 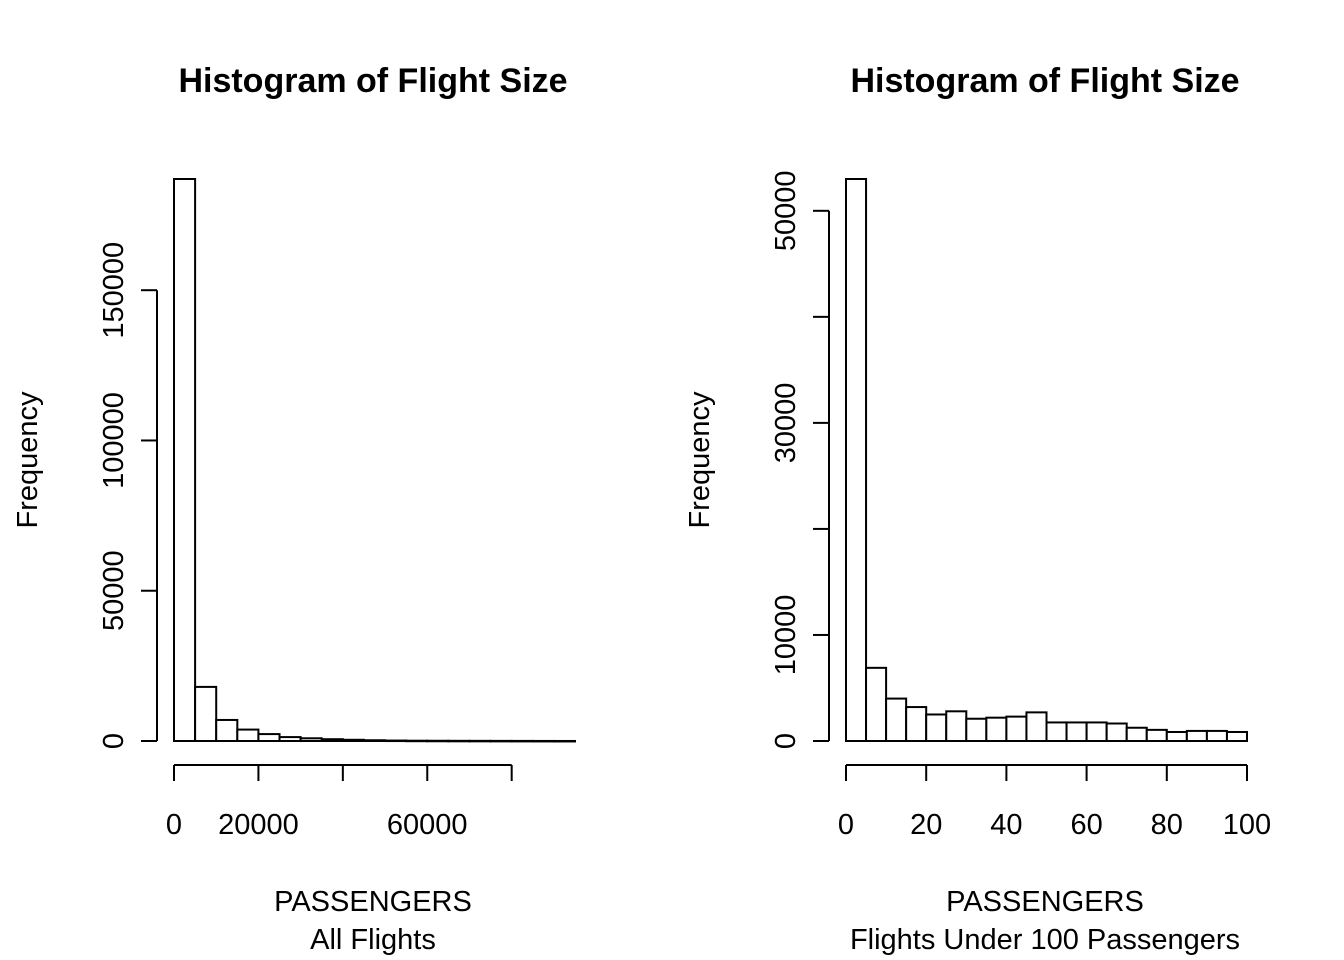 I want to click on x-tick-label: 20, so click(x=926, y=825).